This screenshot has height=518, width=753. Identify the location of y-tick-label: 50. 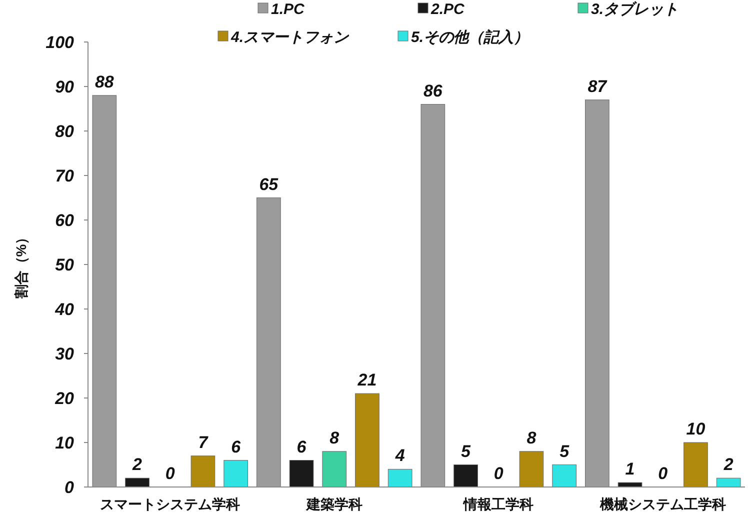
(65, 265).